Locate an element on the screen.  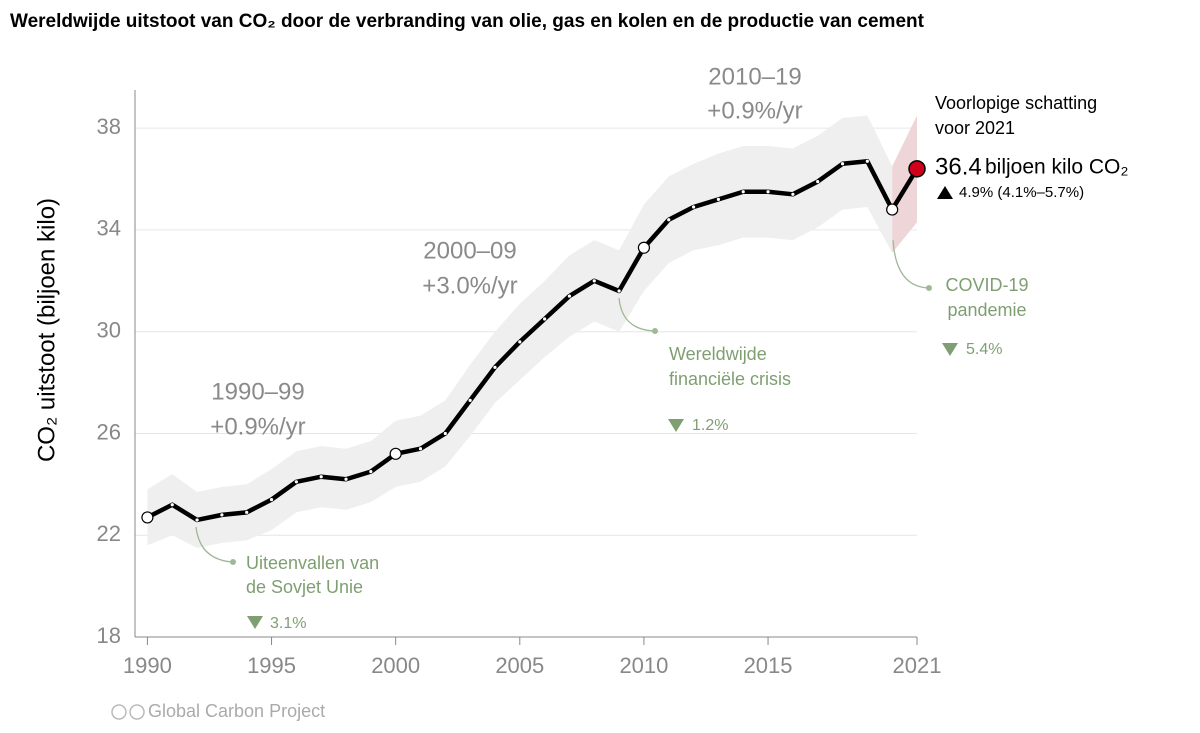
x-tick-label: 2005 is located at coordinates (519, 665).